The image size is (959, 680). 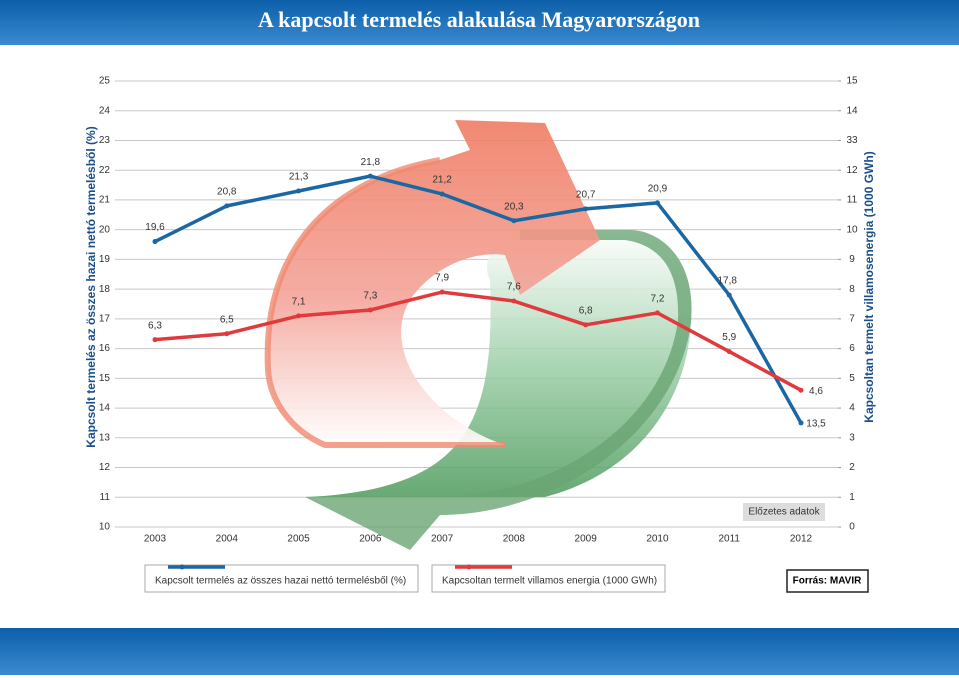 What do you see at coordinates (586, 310) in the screenshot?
I see `data-label: 6,8` at bounding box center [586, 310].